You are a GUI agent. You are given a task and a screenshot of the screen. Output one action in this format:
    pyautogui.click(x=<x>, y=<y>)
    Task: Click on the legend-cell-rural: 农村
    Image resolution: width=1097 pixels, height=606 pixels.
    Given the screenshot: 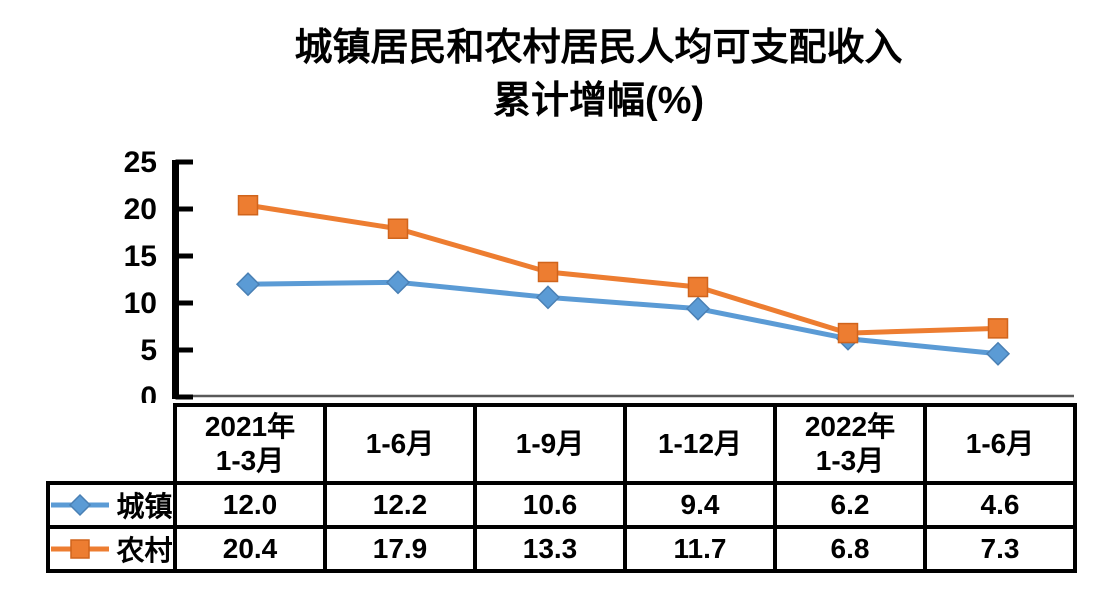 What is the action you would take?
    pyautogui.click(x=111, y=549)
    